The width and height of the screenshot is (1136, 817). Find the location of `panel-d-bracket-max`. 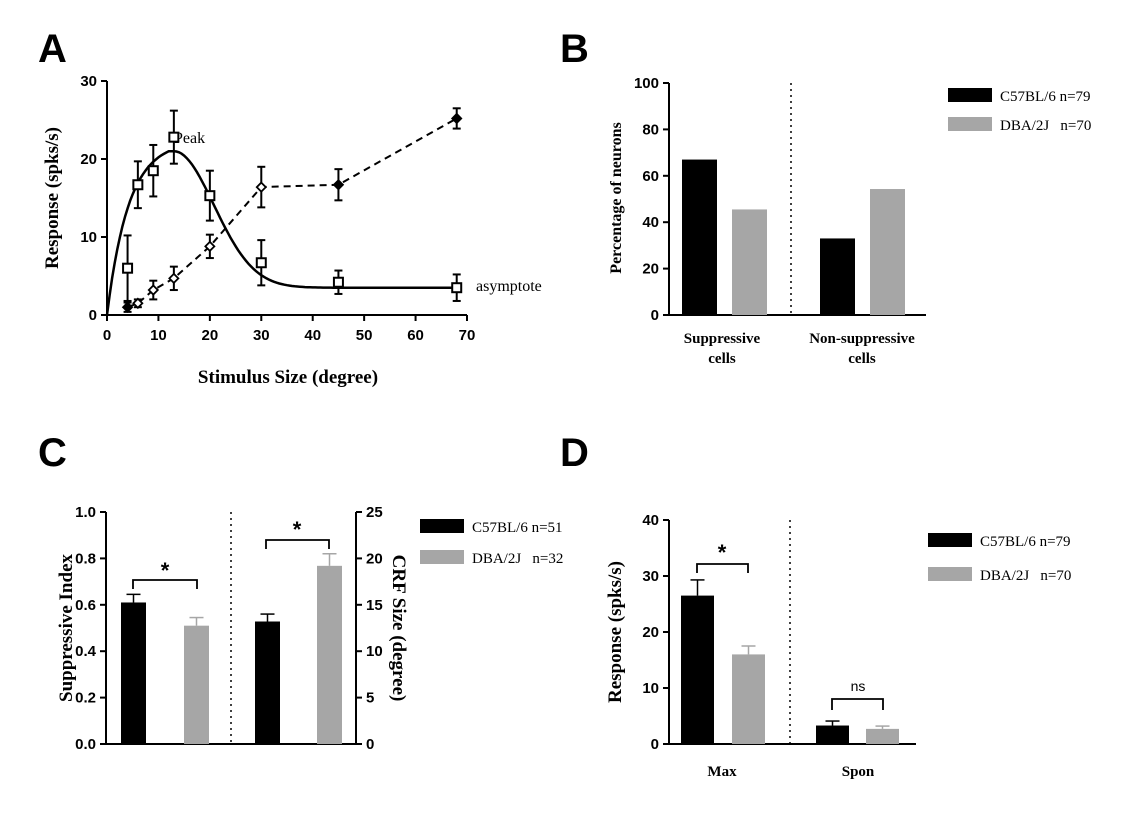

panel-d-bracket-max is located at coordinates (722, 568).